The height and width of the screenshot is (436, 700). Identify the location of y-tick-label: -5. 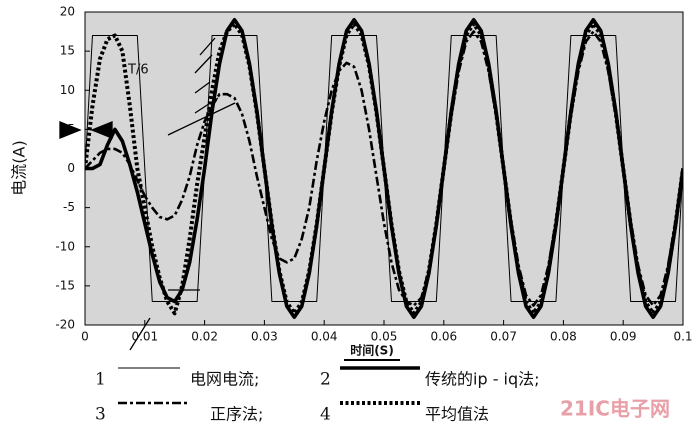
(69, 207).